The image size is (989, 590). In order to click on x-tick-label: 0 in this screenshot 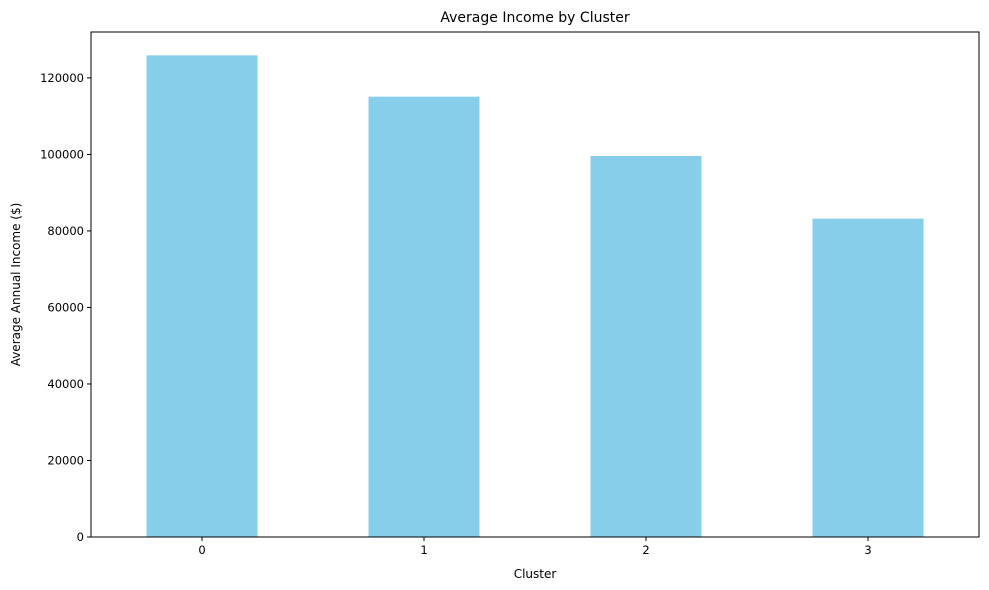, I will do `click(201, 550)`.